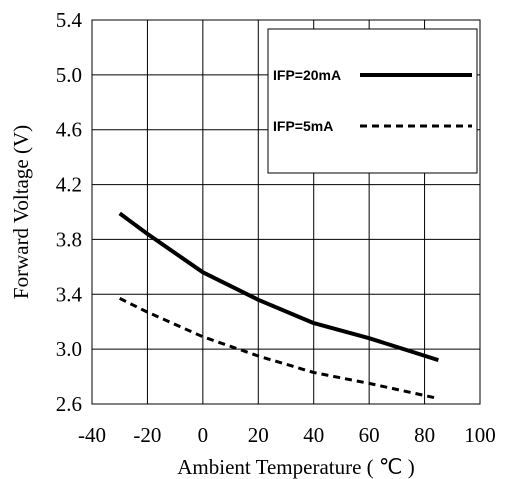  What do you see at coordinates (92, 435) in the screenshot?
I see `x-tick-label: -40` at bounding box center [92, 435].